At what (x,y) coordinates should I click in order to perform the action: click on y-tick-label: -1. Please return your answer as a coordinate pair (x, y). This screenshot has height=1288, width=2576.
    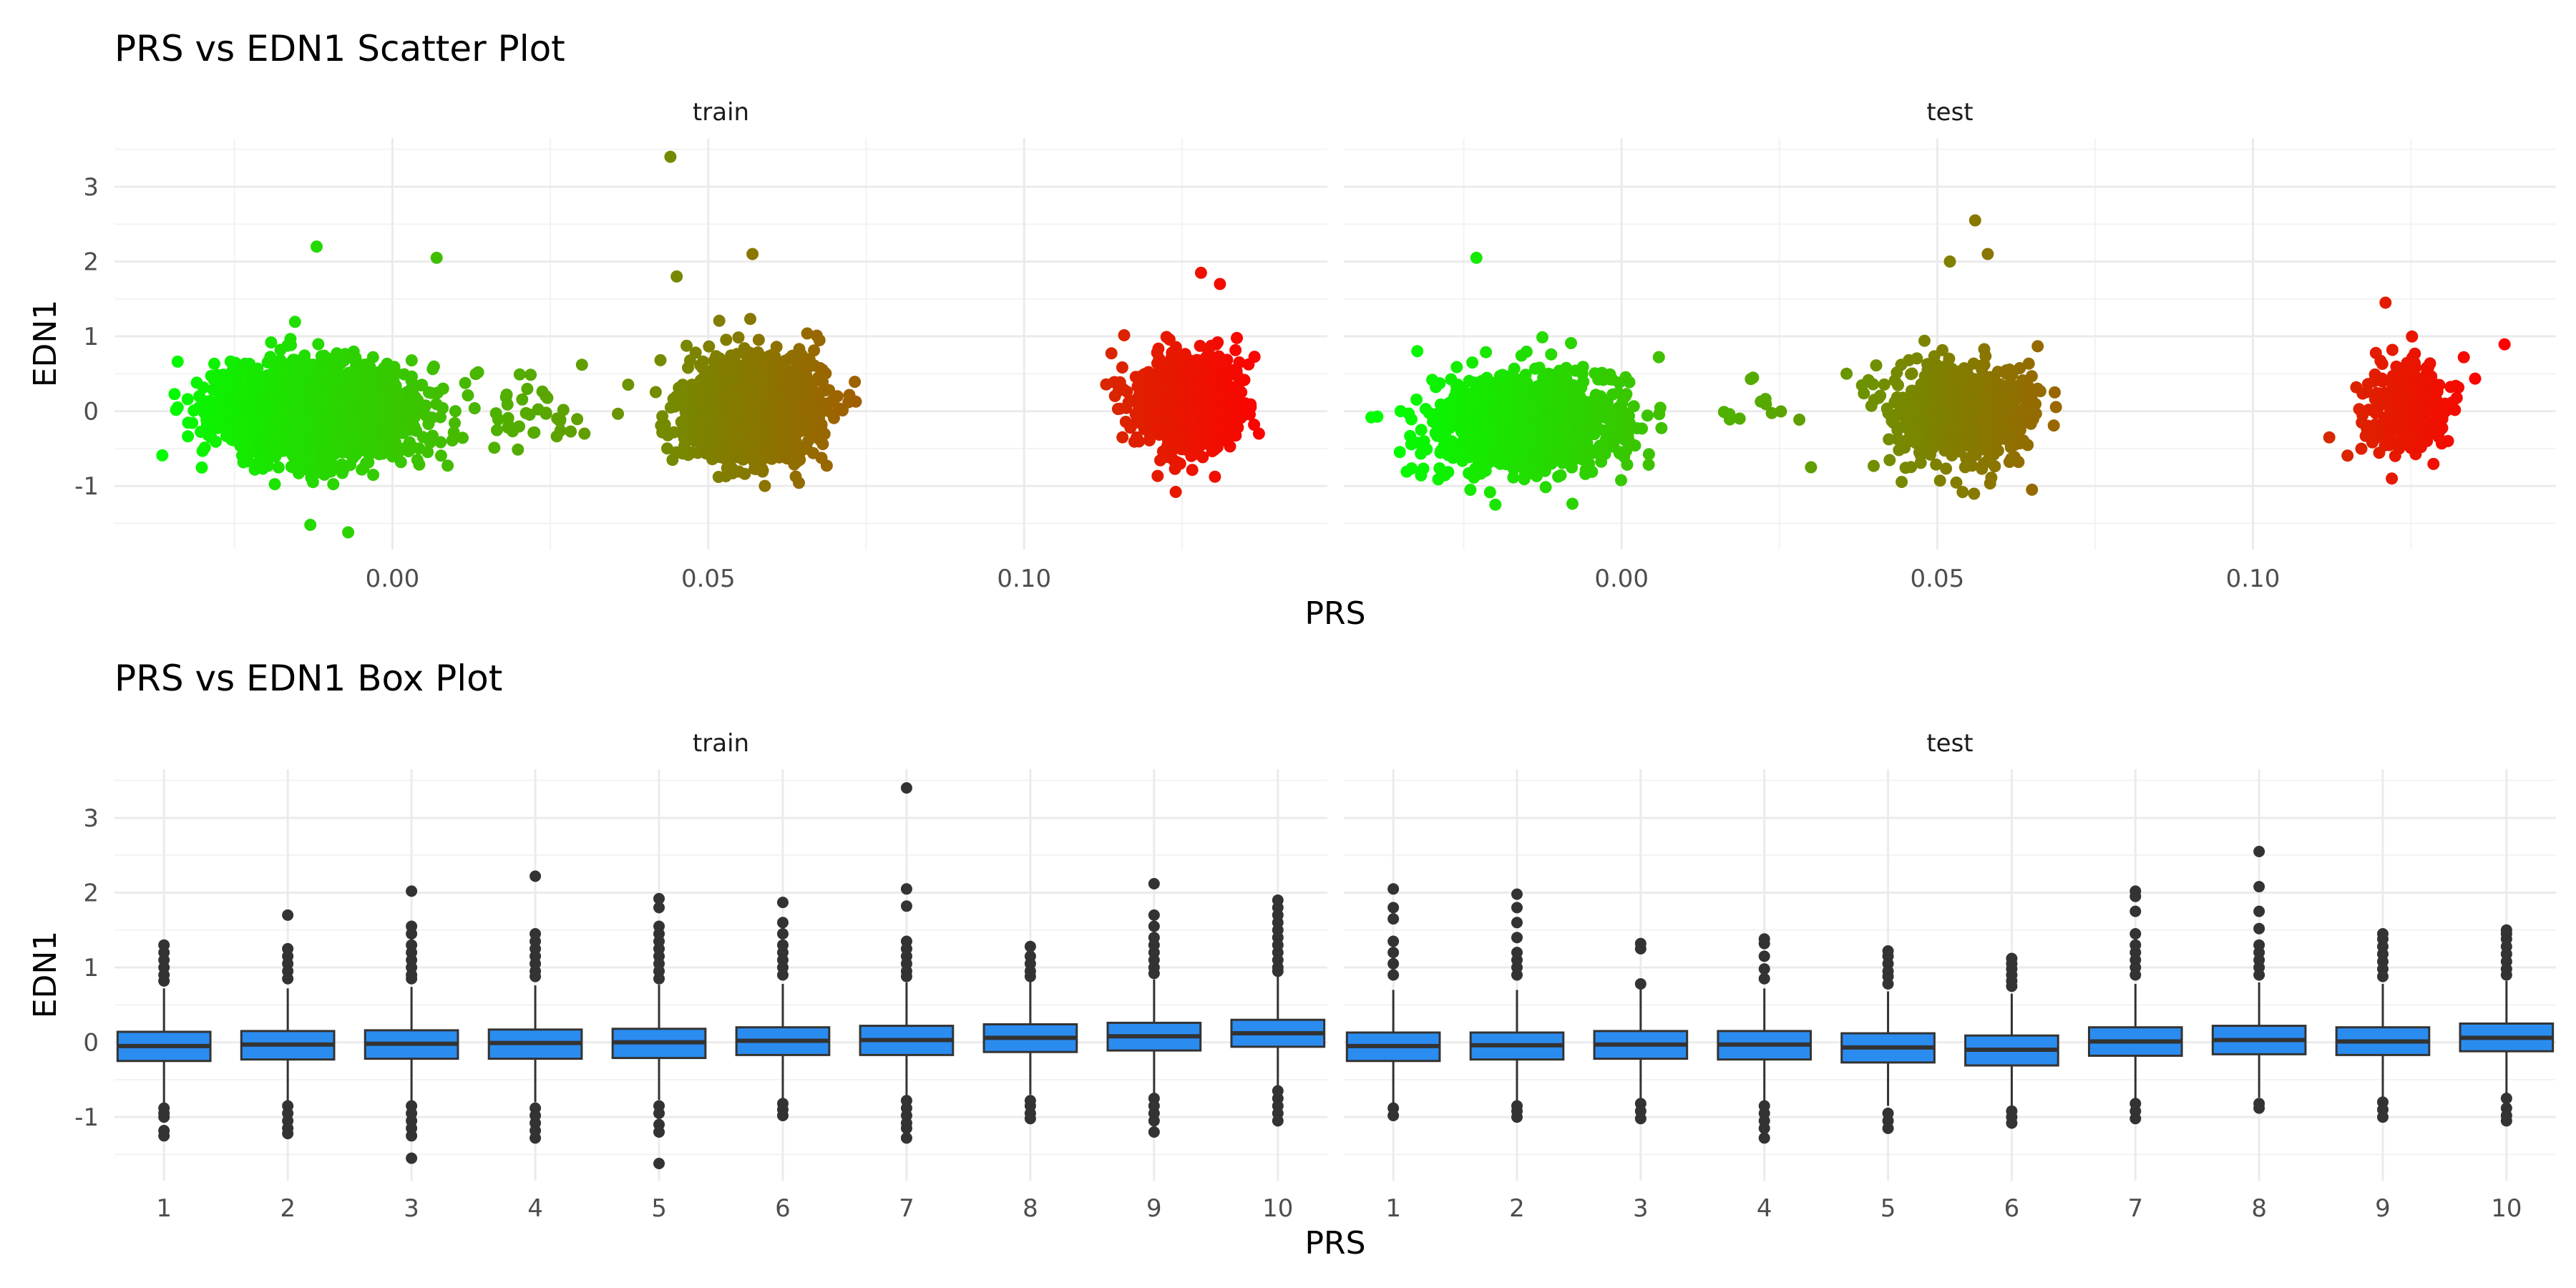
    Looking at the image, I should click on (86, 486).